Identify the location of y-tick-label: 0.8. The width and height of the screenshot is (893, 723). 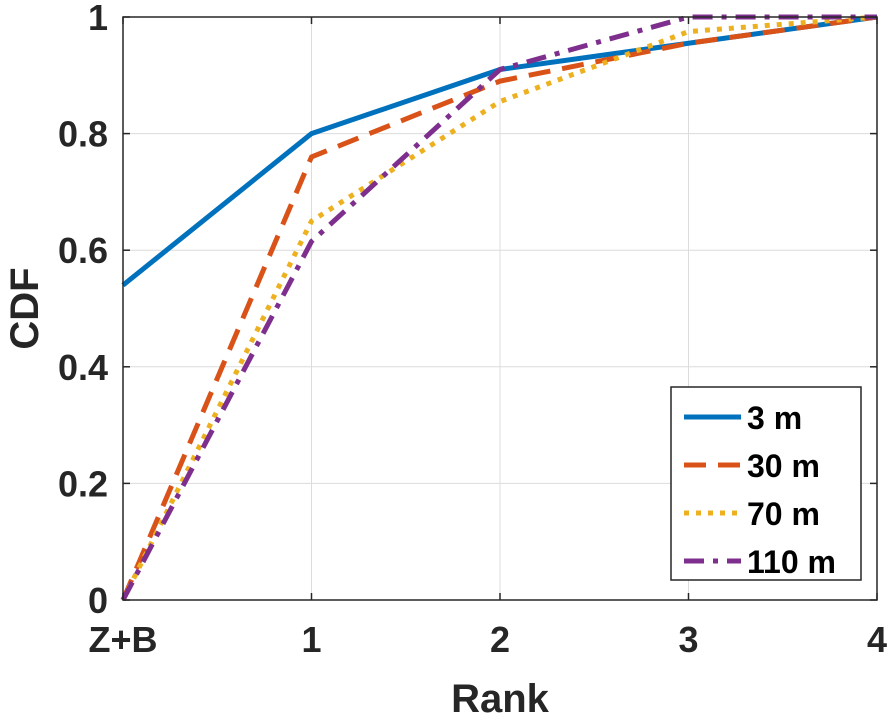
(83, 134).